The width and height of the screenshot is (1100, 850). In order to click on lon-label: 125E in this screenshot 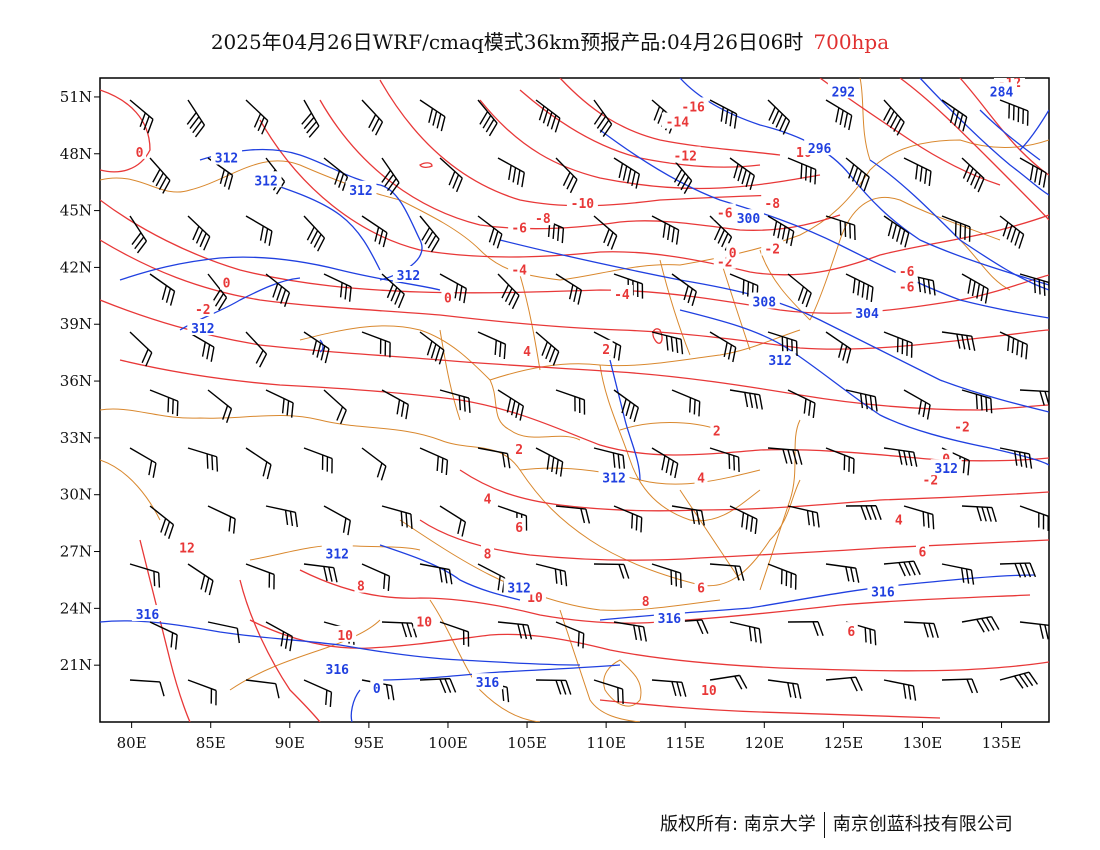, I will do `click(844, 743)`.